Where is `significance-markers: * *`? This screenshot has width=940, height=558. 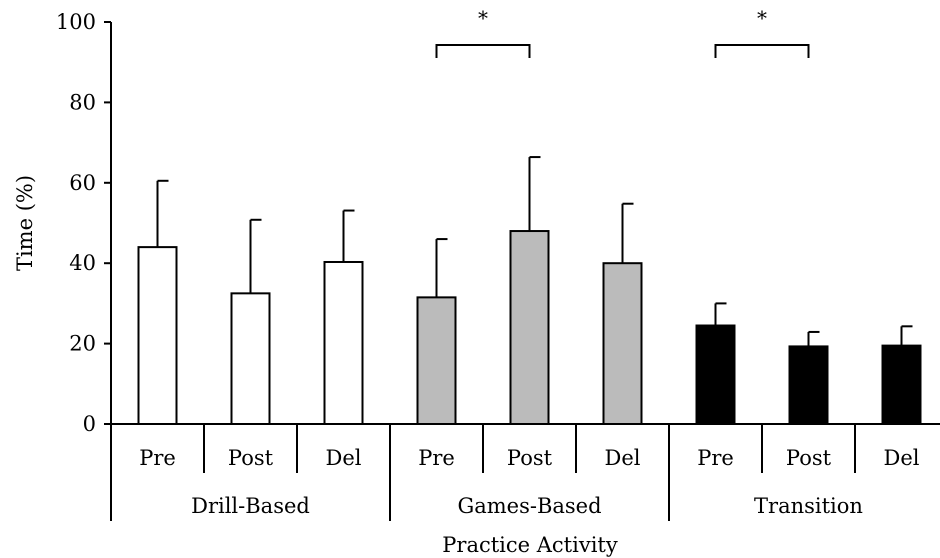 significance-markers: * * is located at coordinates (622, 32).